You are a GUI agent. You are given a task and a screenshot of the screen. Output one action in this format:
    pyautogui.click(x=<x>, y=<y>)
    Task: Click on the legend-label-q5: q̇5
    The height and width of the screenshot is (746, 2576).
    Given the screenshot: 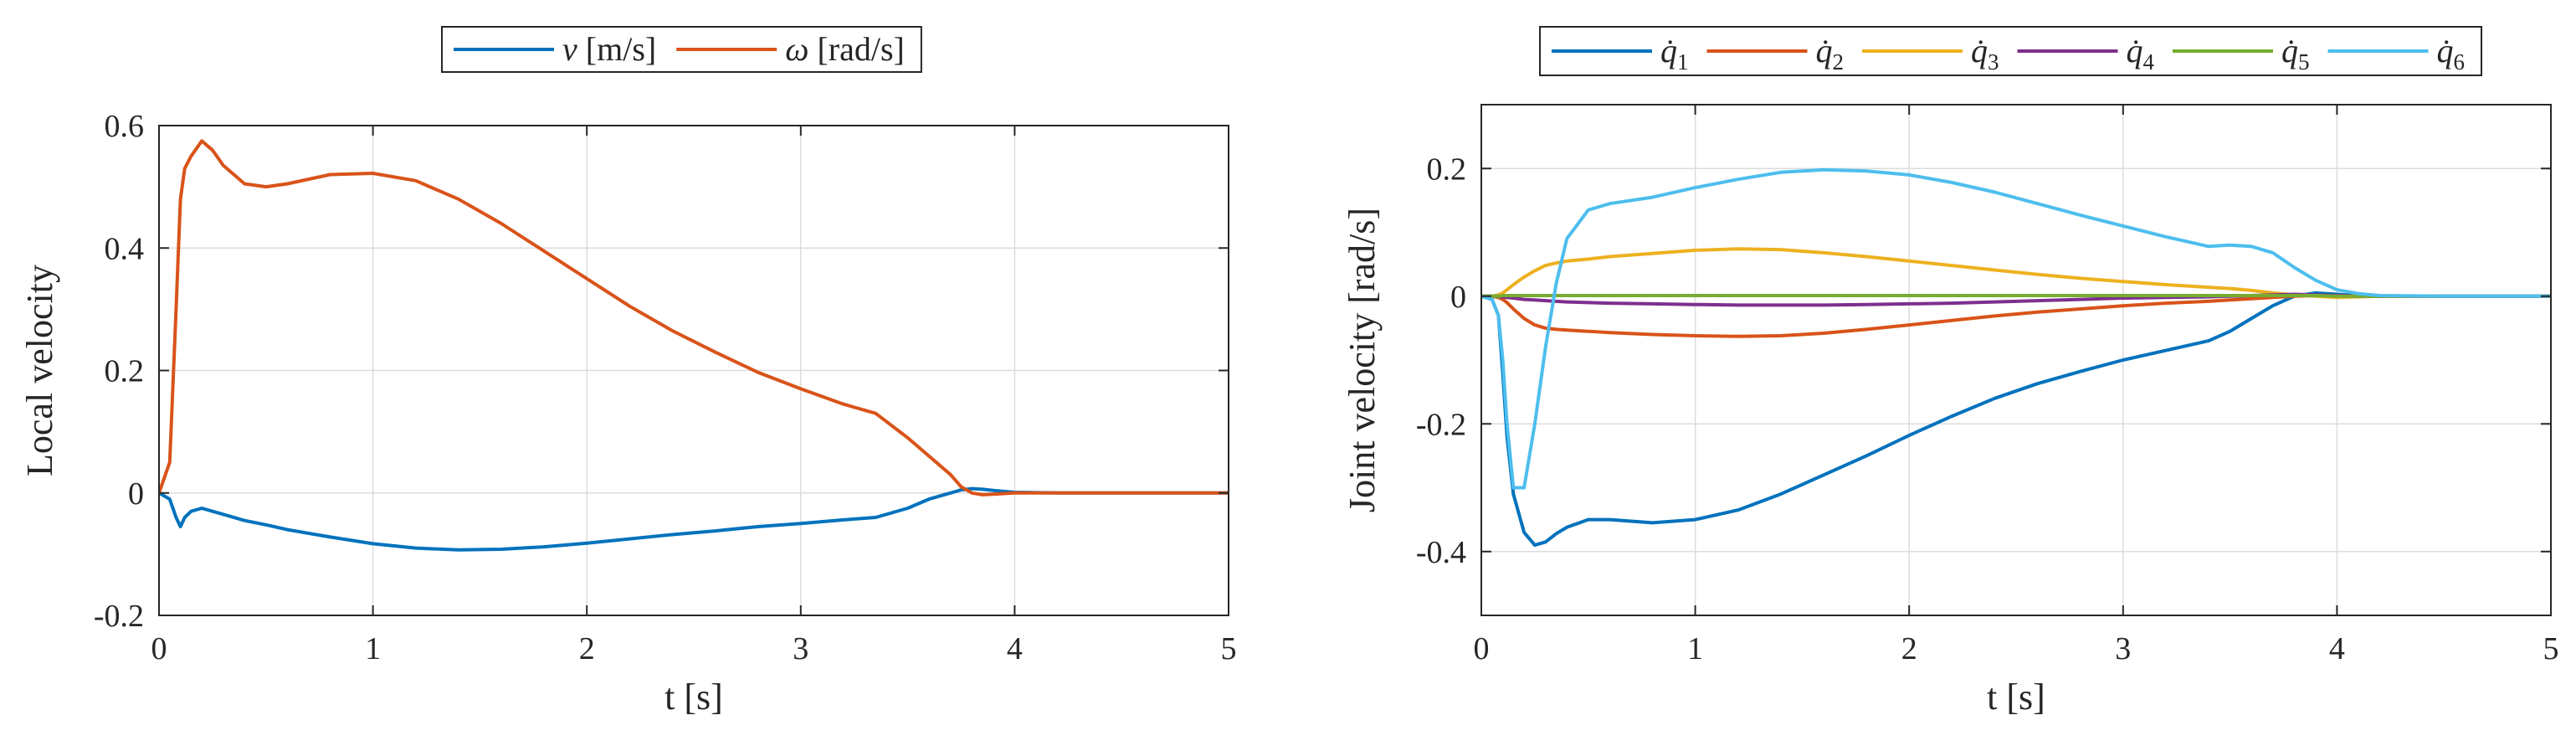 What is the action you would take?
    pyautogui.click(x=2295, y=53)
    